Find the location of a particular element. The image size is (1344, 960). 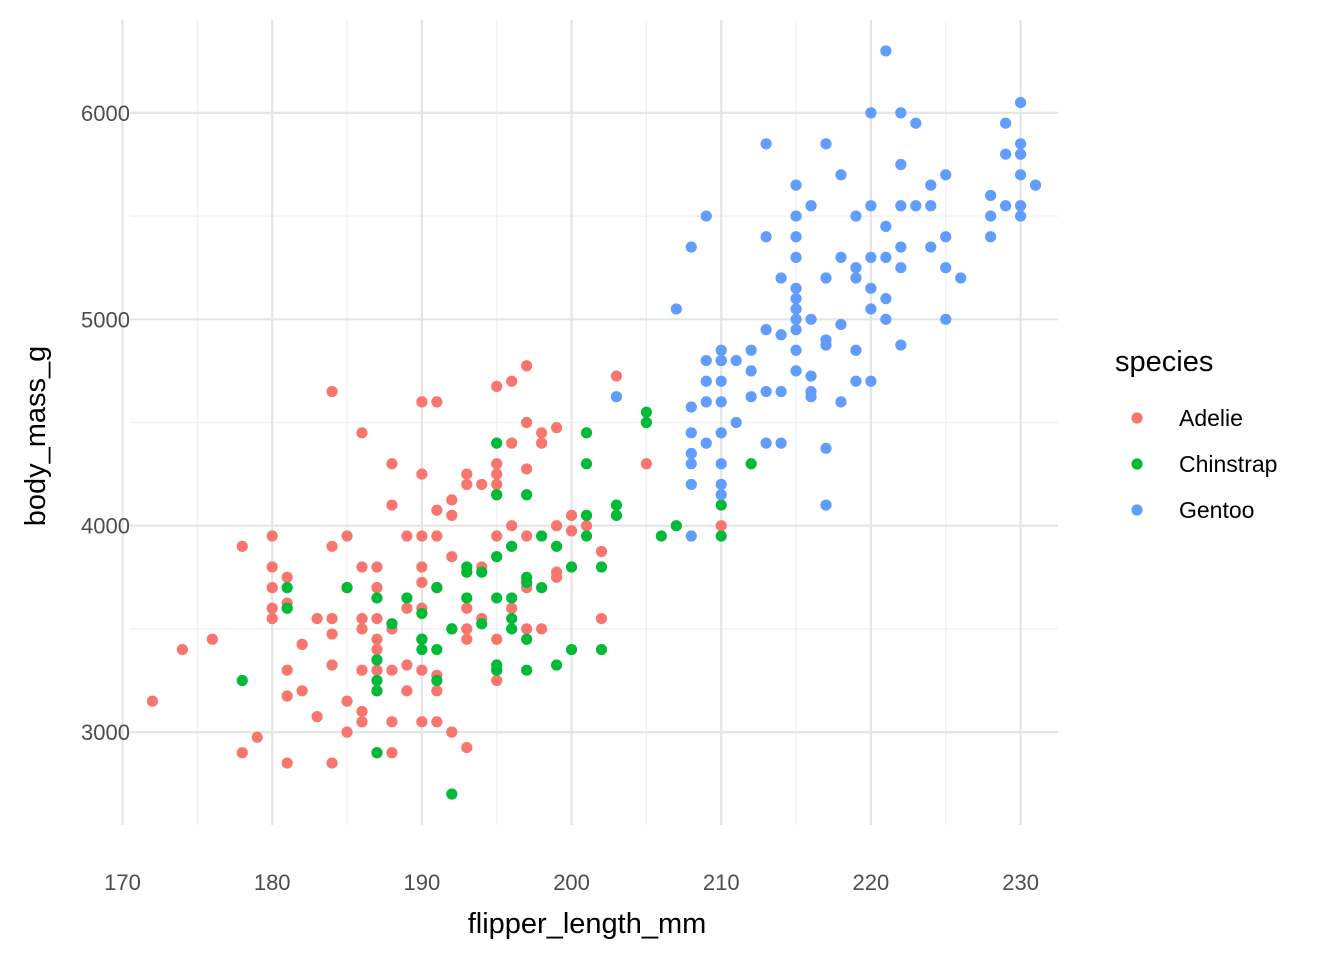

y-tick-label: 4000 is located at coordinates (105, 526).